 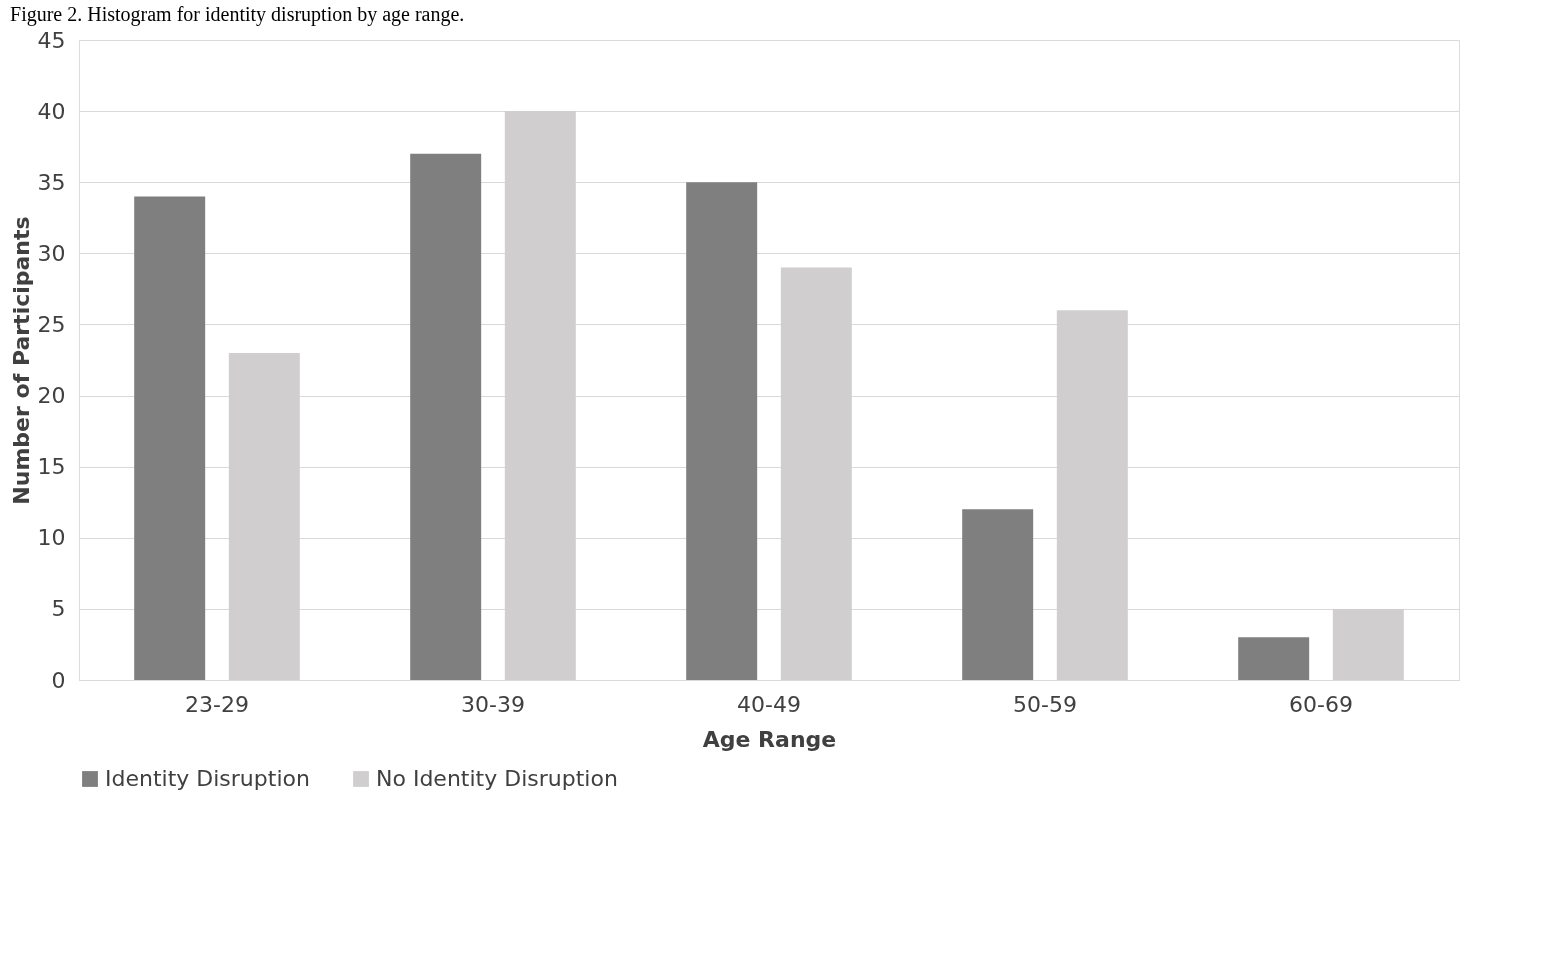 What do you see at coordinates (58, 609) in the screenshot?
I see `y-tick-label: 5` at bounding box center [58, 609].